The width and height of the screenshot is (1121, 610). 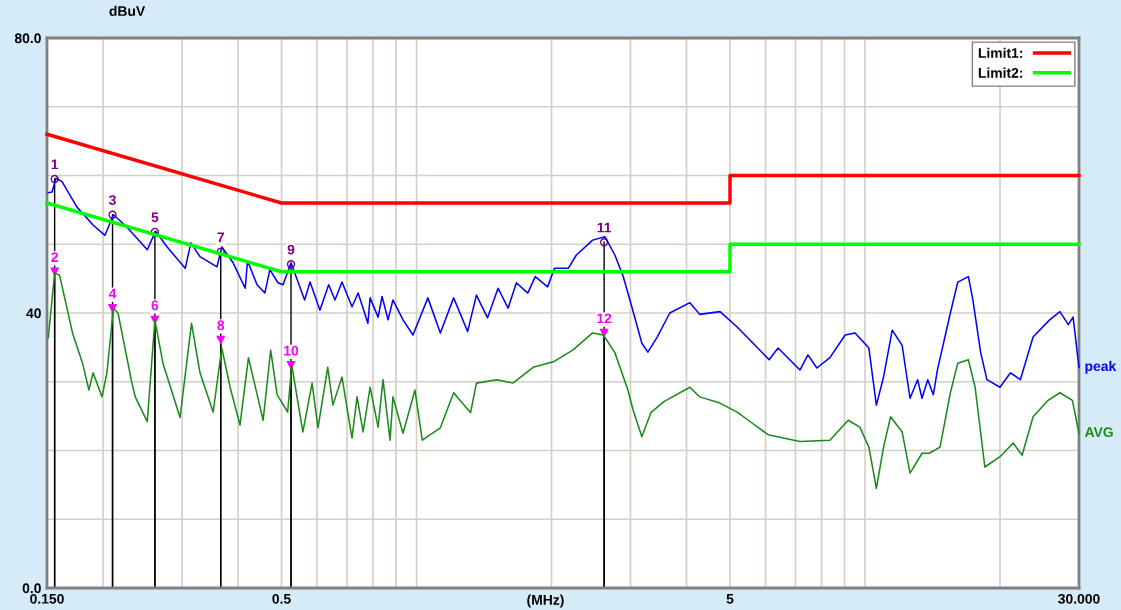 What do you see at coordinates (730, 599) in the screenshot?
I see `x-tick-label: 5` at bounding box center [730, 599].